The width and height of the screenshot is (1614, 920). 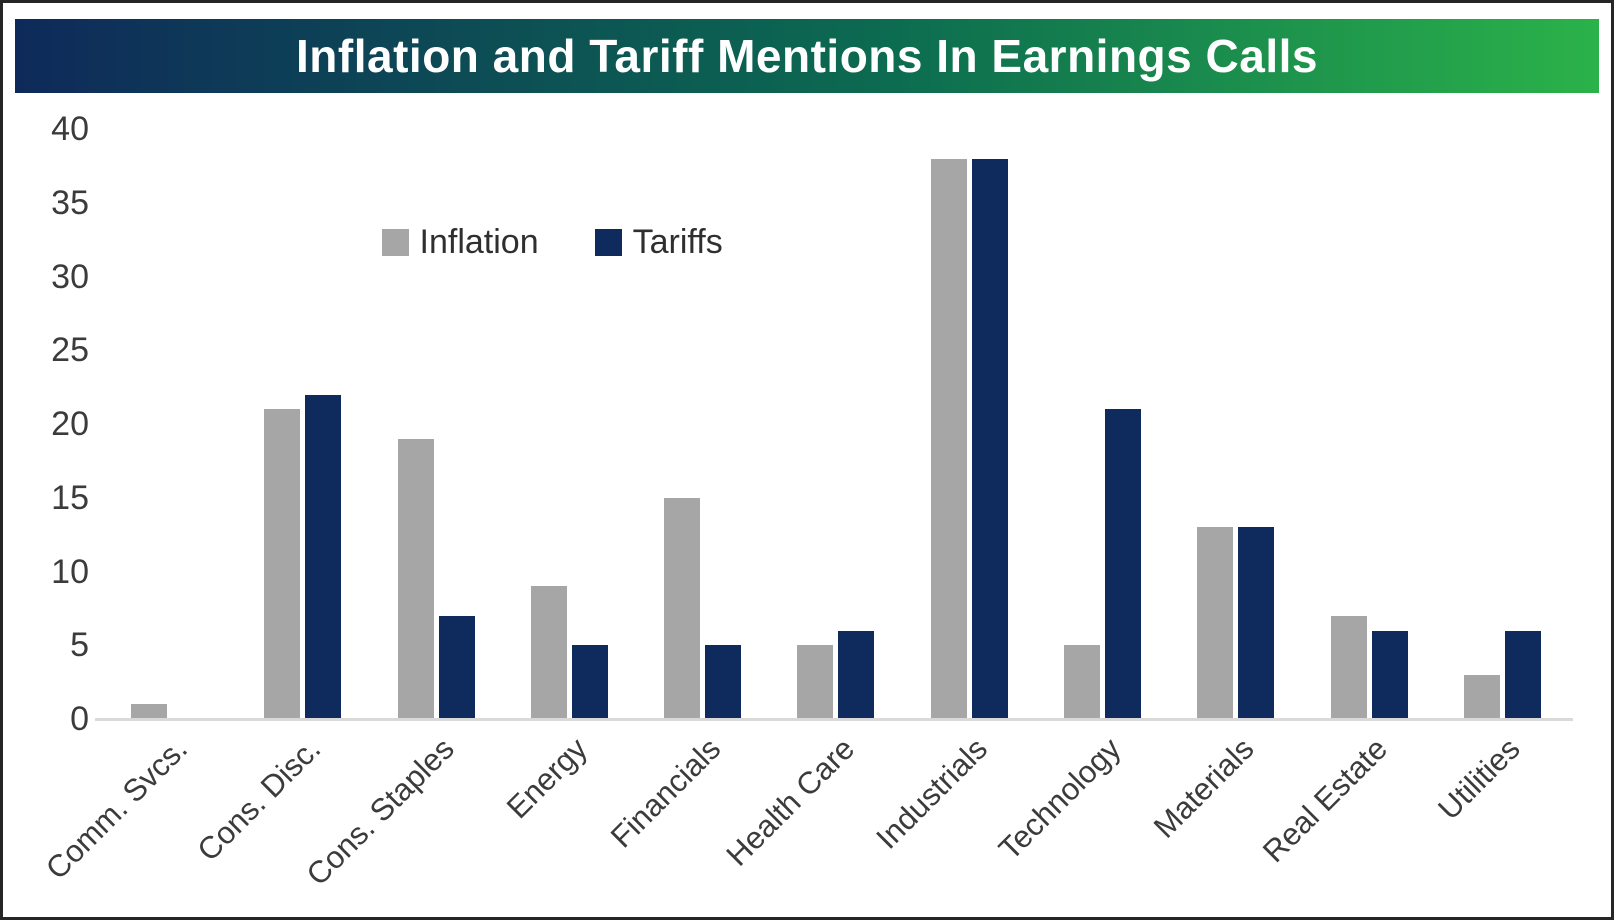 I want to click on x-label-cell: Materials, so click(x=1224, y=815).